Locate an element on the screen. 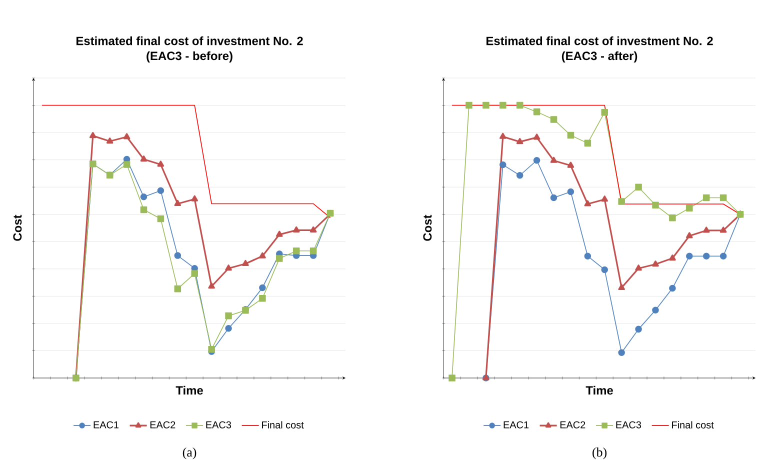 The image size is (784, 472). text: (b) is located at coordinates (599, 454).